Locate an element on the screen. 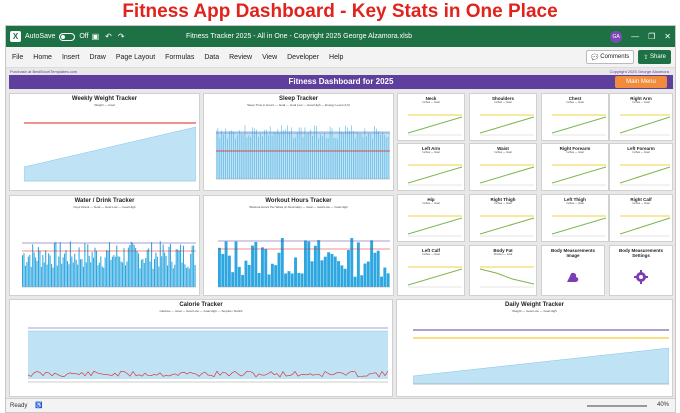  left-calf-tile-title: Left Calf is located at coordinates (431, 250).